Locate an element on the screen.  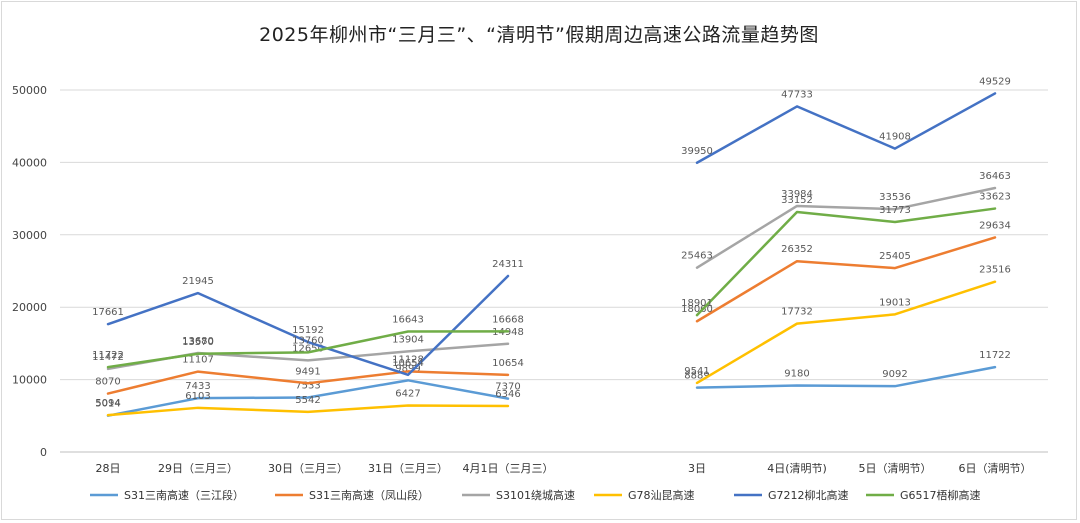
data-label: 17732 is located at coordinates (797, 312).